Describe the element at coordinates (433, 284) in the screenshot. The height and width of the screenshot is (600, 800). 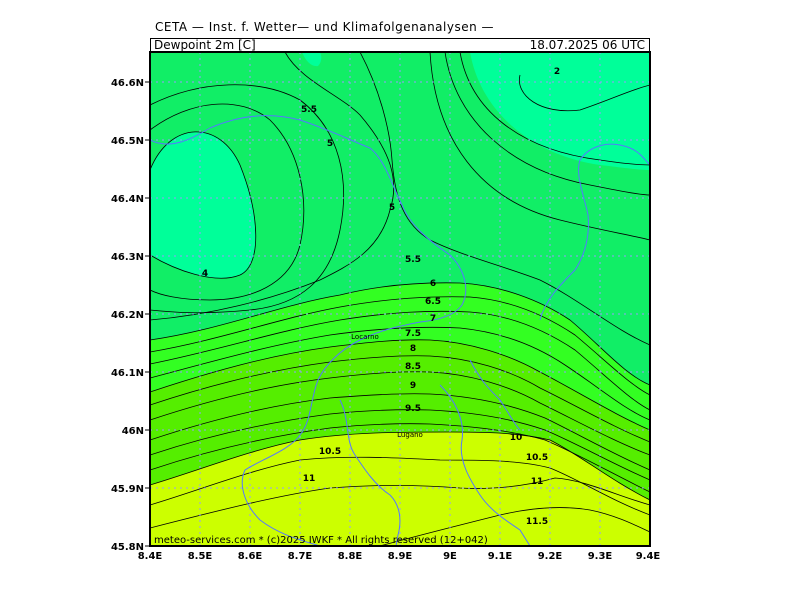
I see `contour-label: 6` at that location.